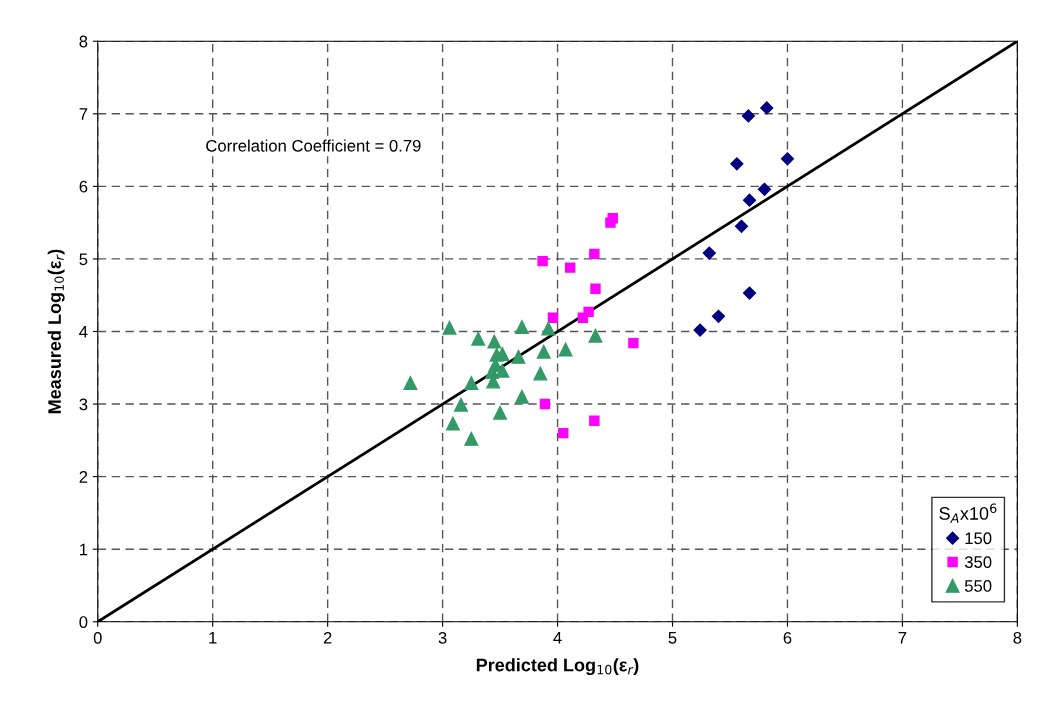  What do you see at coordinates (83, 186) in the screenshot?
I see `y-tick-label: 6` at bounding box center [83, 186].